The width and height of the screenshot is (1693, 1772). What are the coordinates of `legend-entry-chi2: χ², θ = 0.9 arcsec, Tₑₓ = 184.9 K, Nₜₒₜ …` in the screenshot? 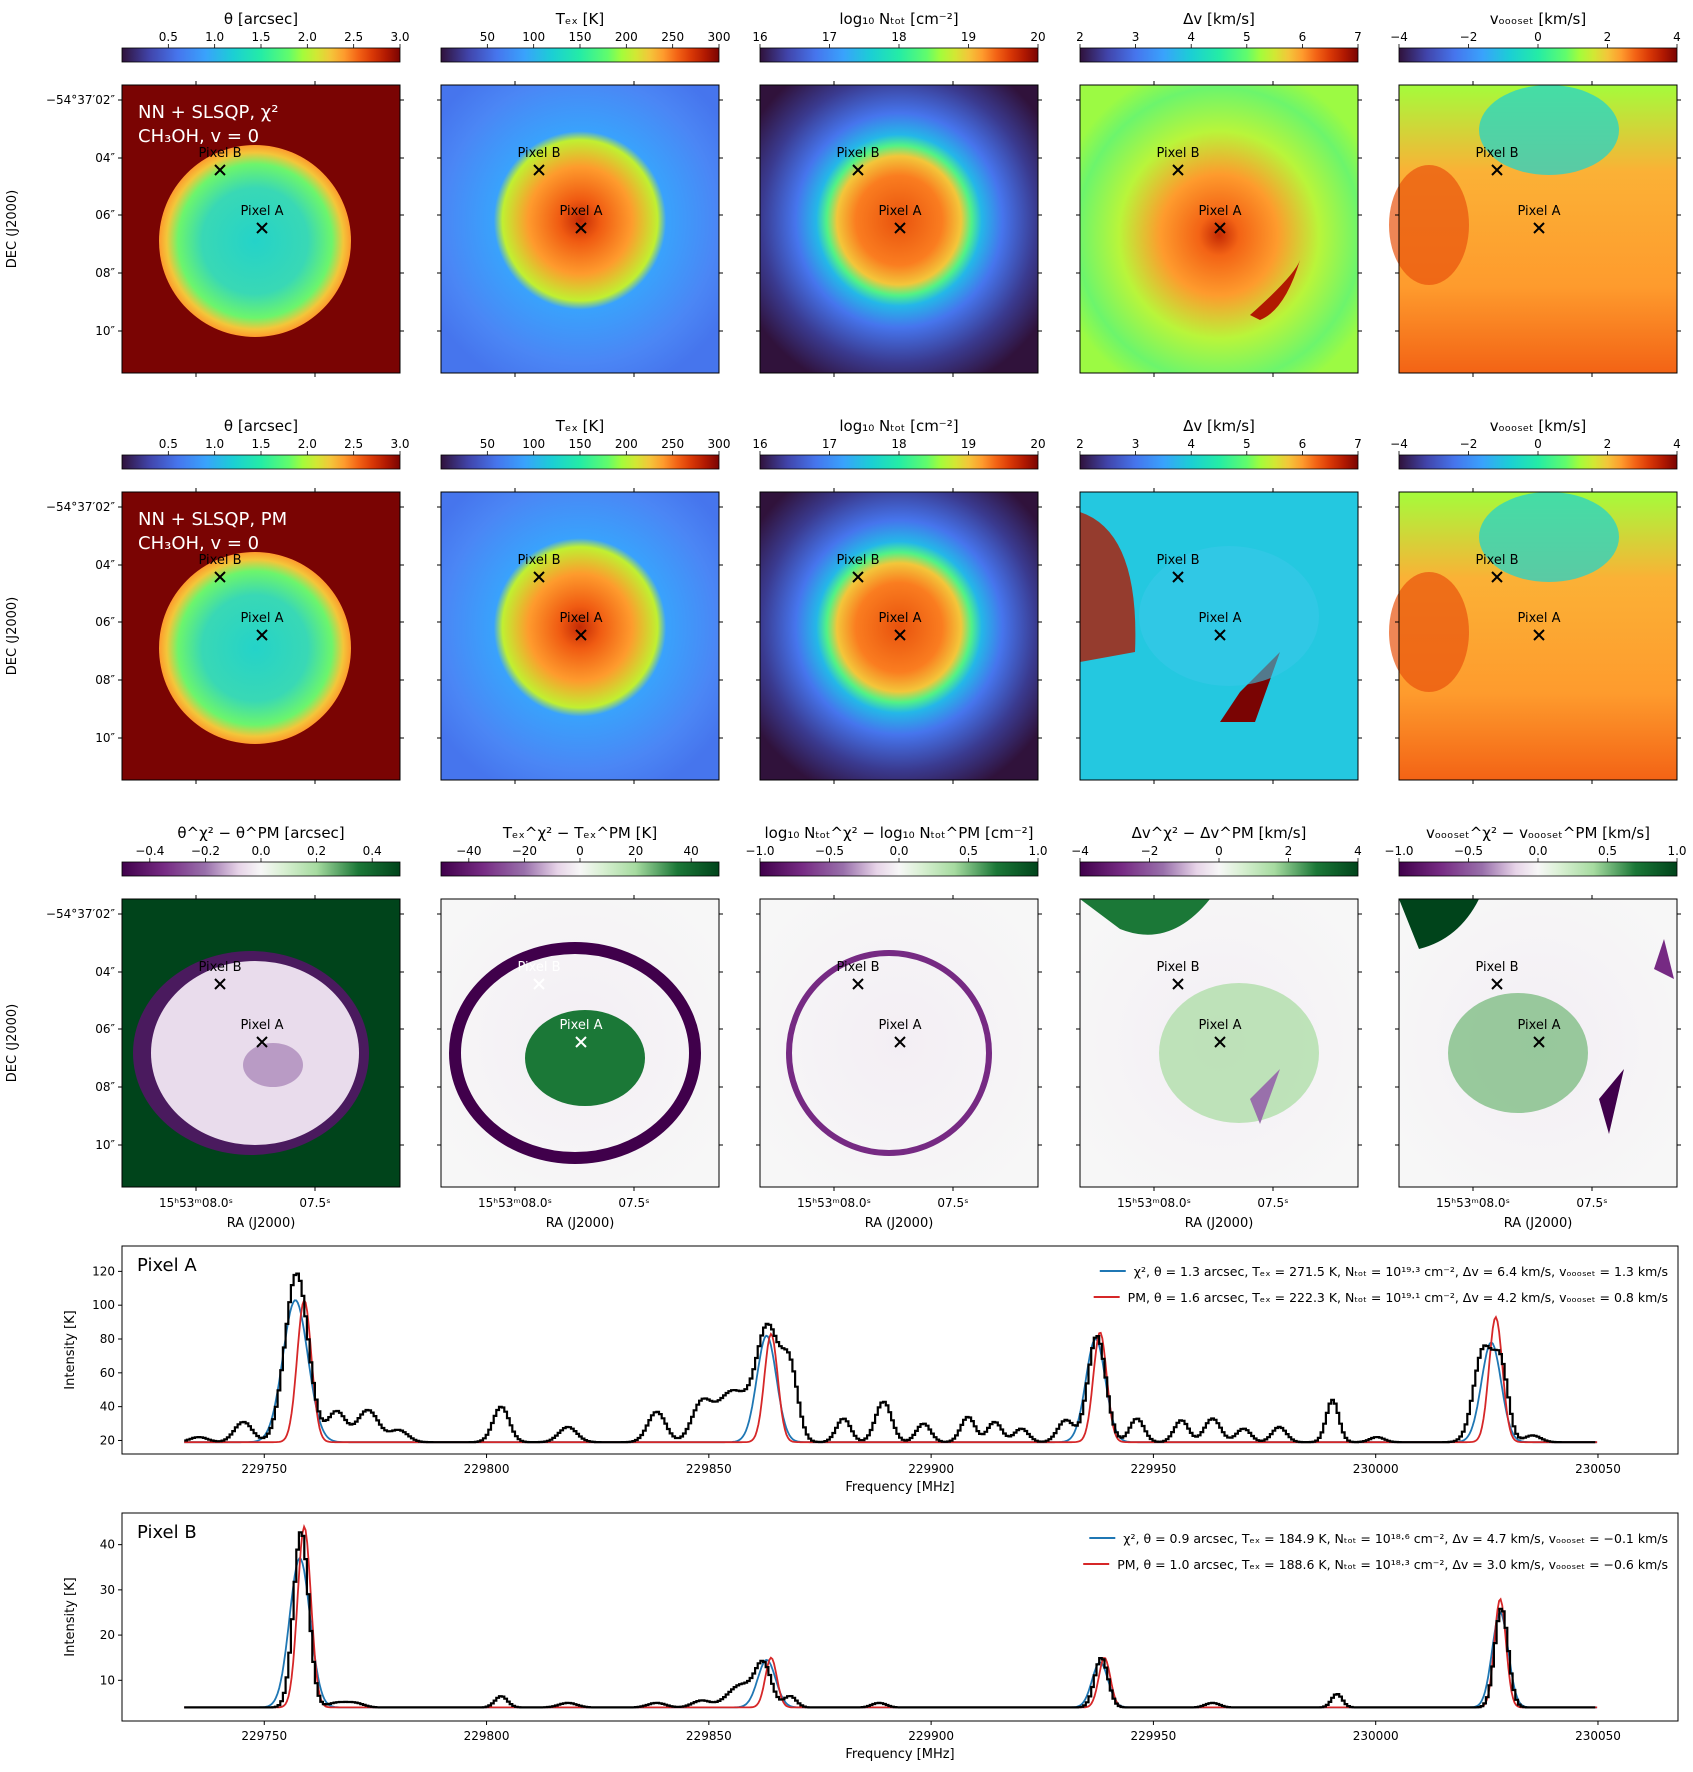 It's located at (1395, 1538).